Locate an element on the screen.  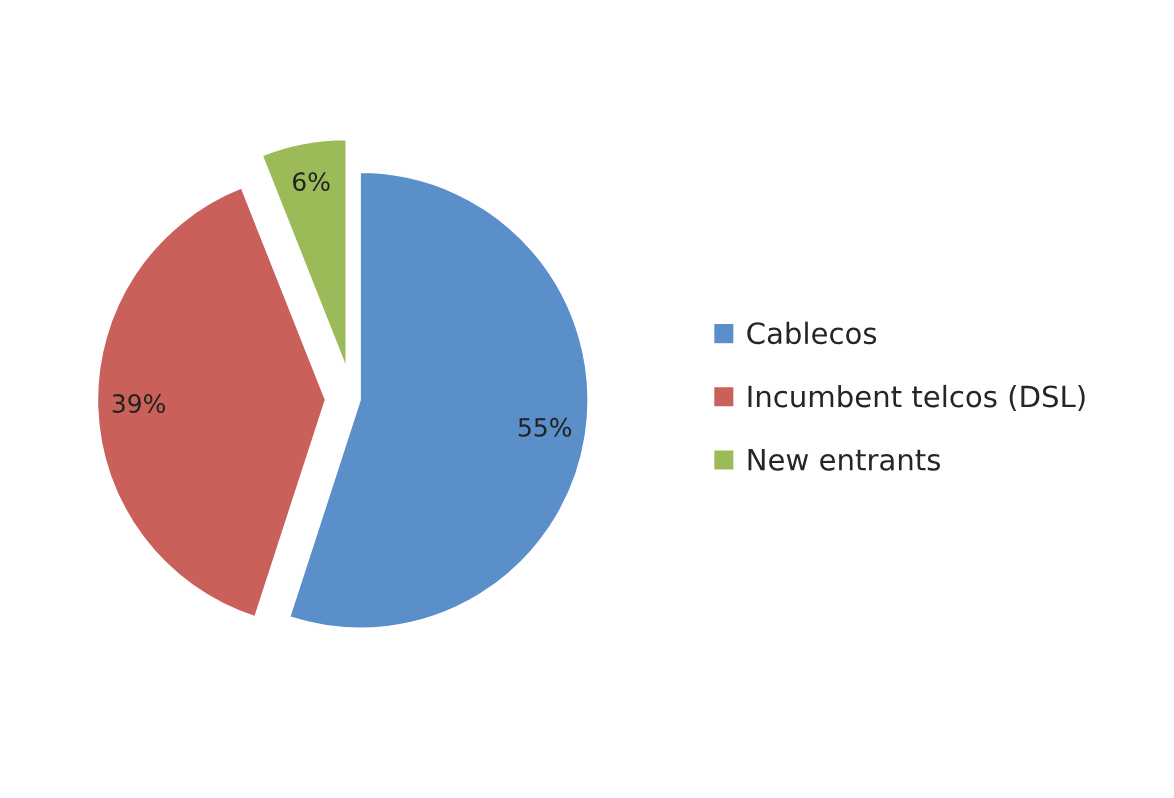
data-label: 55% is located at coordinates (545, 427).